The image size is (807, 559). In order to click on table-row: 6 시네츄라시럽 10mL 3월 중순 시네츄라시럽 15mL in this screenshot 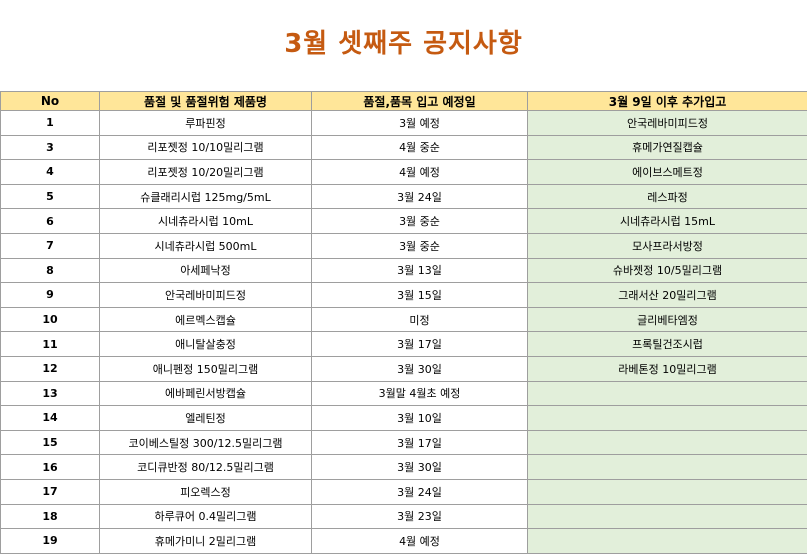, I will do `click(403, 221)`.